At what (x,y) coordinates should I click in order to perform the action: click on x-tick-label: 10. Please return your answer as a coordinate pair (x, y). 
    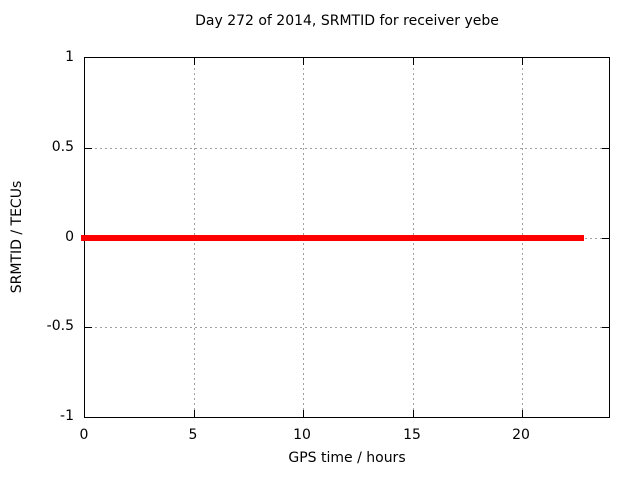
    Looking at the image, I should click on (302, 435).